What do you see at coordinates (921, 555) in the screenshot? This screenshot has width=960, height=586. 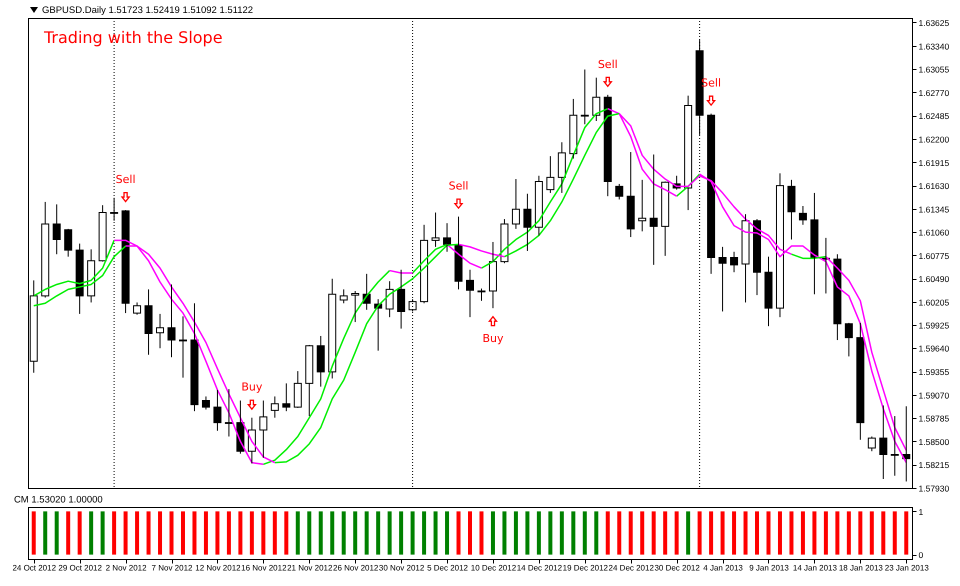 I see `y-tick-label: 0` at bounding box center [921, 555].